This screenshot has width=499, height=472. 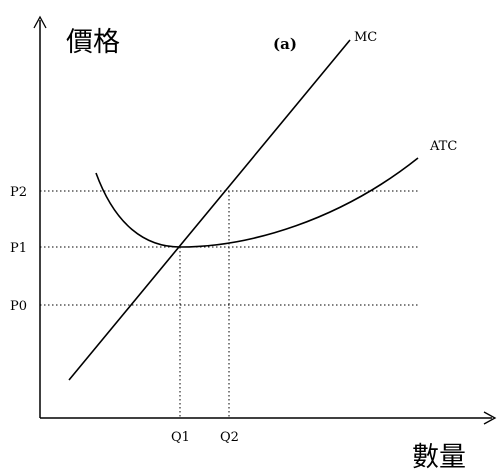 What do you see at coordinates (204, 304) in the screenshot?
I see `quantity-guides` at bounding box center [204, 304].